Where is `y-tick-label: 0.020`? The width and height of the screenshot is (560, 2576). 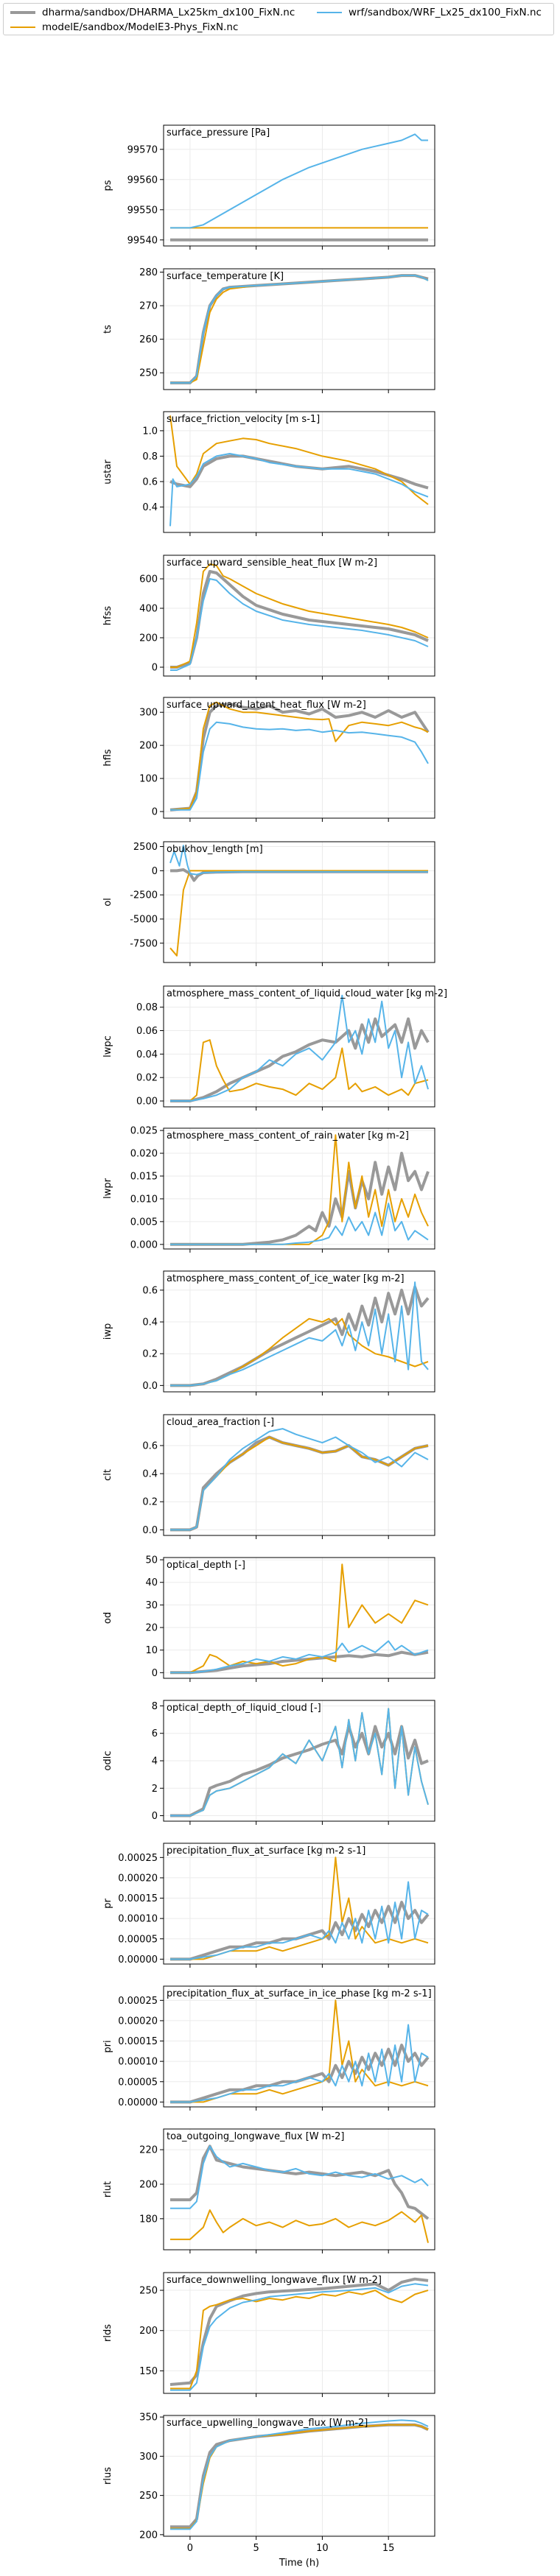 y-tick-label: 0.020 is located at coordinates (144, 1154).